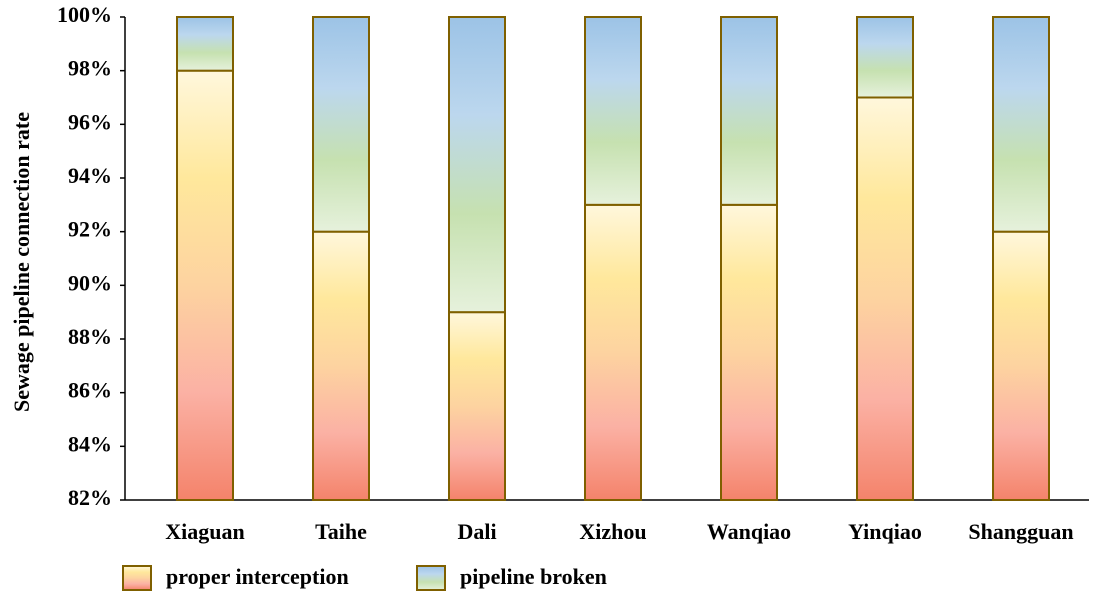 The image size is (1094, 597). Describe the element at coordinates (885, 531) in the screenshot. I see `x-tick-label: Yinqiao` at that location.